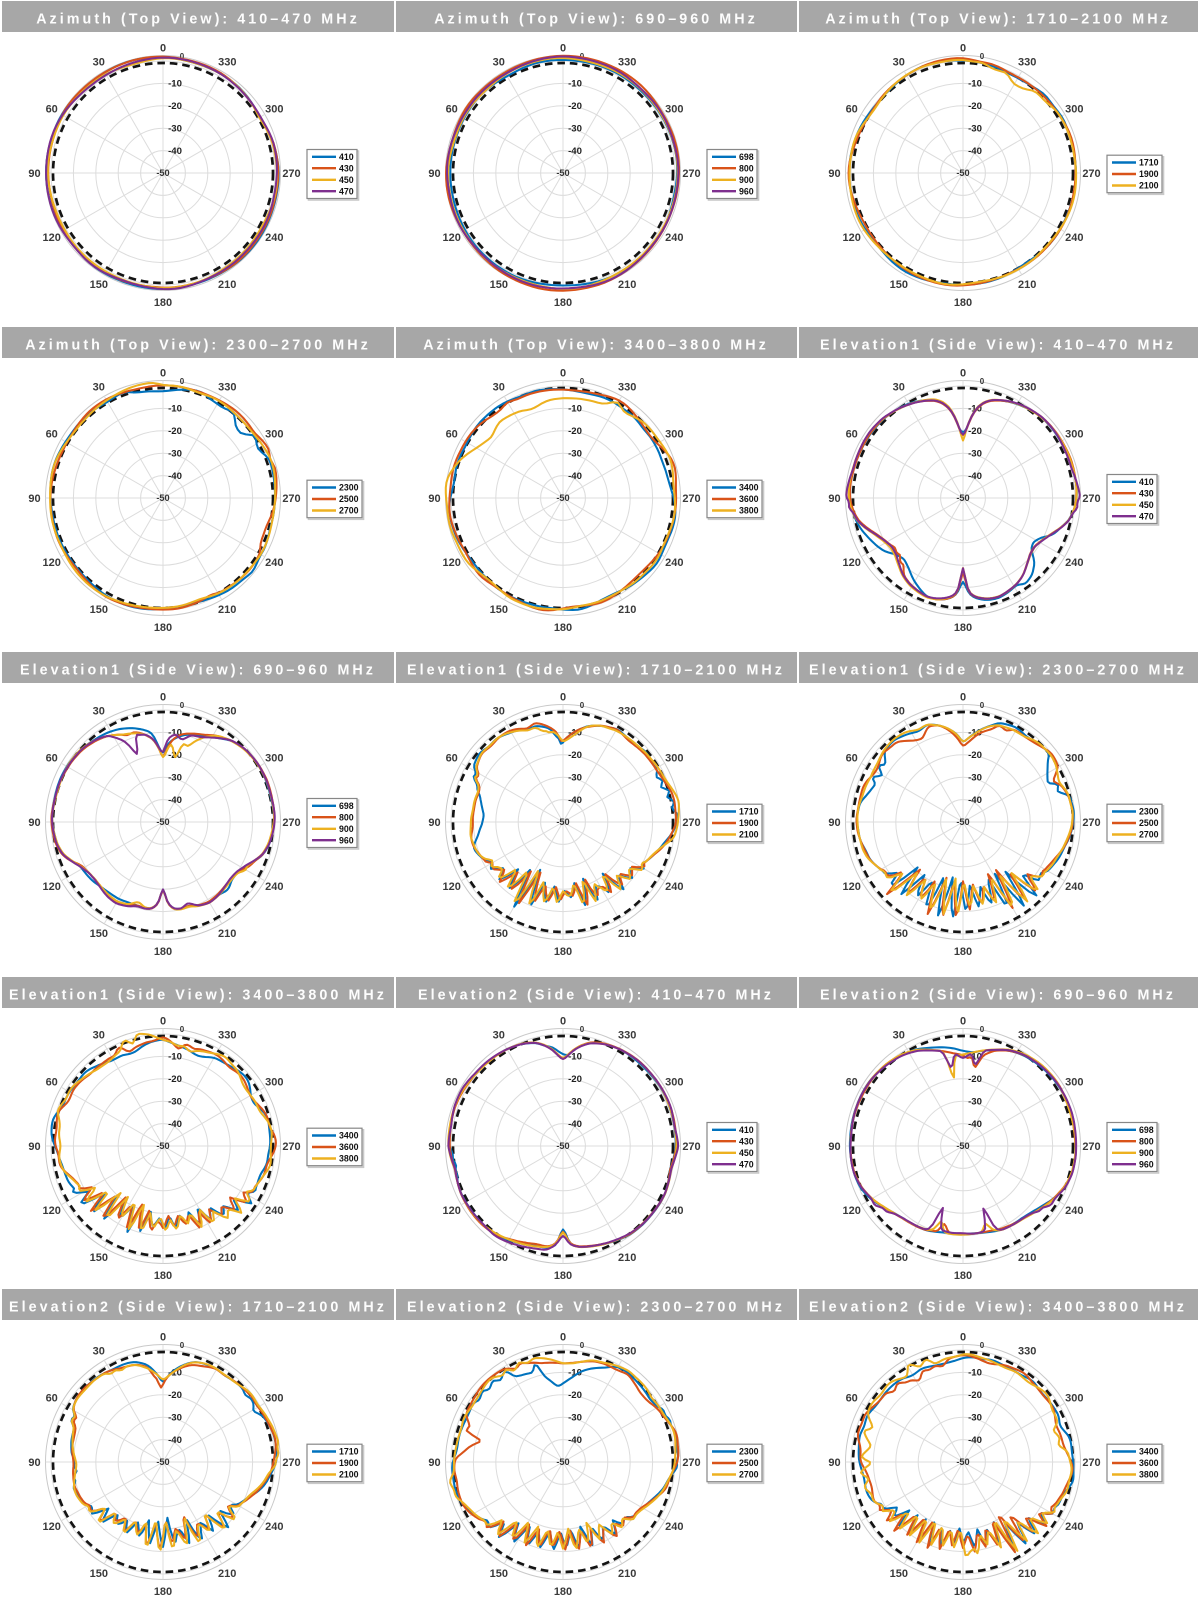 The image size is (1200, 1615). Describe the element at coordinates (596, 20) in the screenshot. I see `svg-text:Azimuth (Top View): 690–960 MH: Azimuth (Top View): 690–960 MHz` at that location.